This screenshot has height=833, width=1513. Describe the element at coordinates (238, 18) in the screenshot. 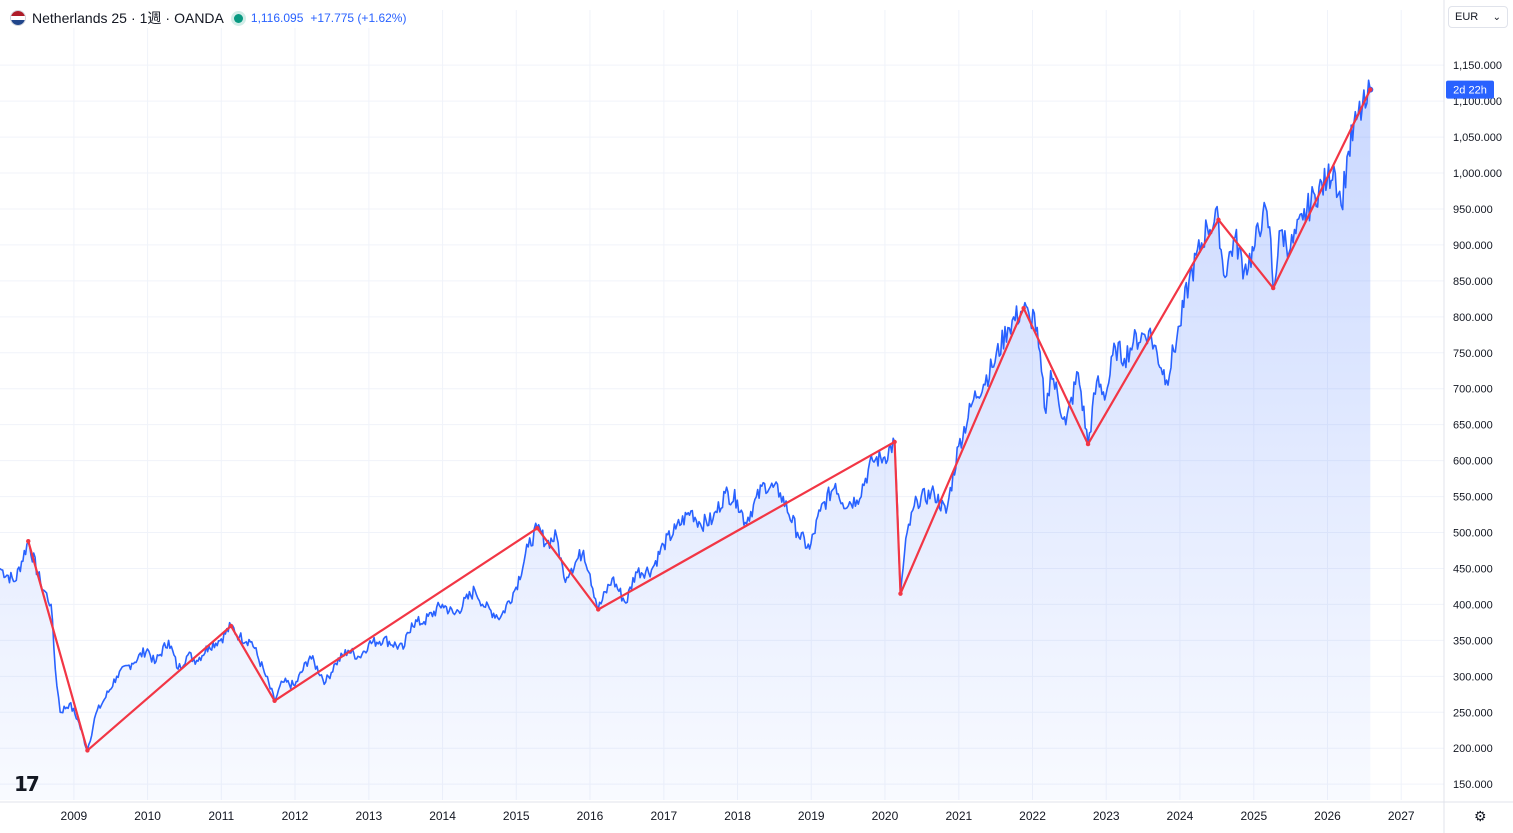

I see `market-status-icon` at that location.